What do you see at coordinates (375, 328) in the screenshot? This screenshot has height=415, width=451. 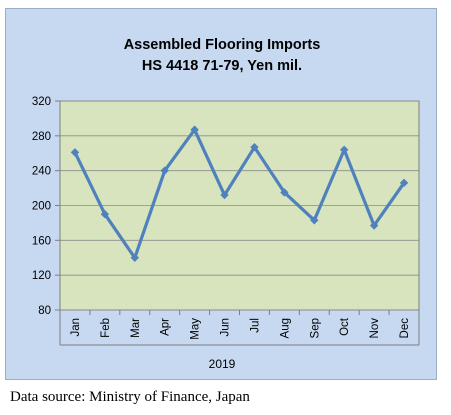 I see `x-tick-label: Nov` at bounding box center [375, 328].